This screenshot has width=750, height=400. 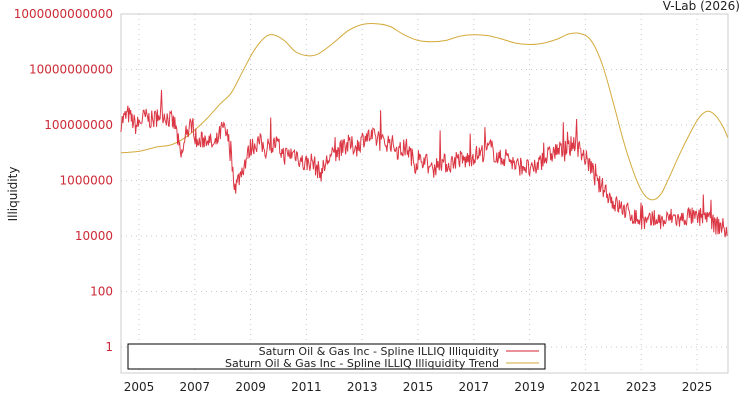 I want to click on x-tick-label: 2015, so click(x=418, y=387).